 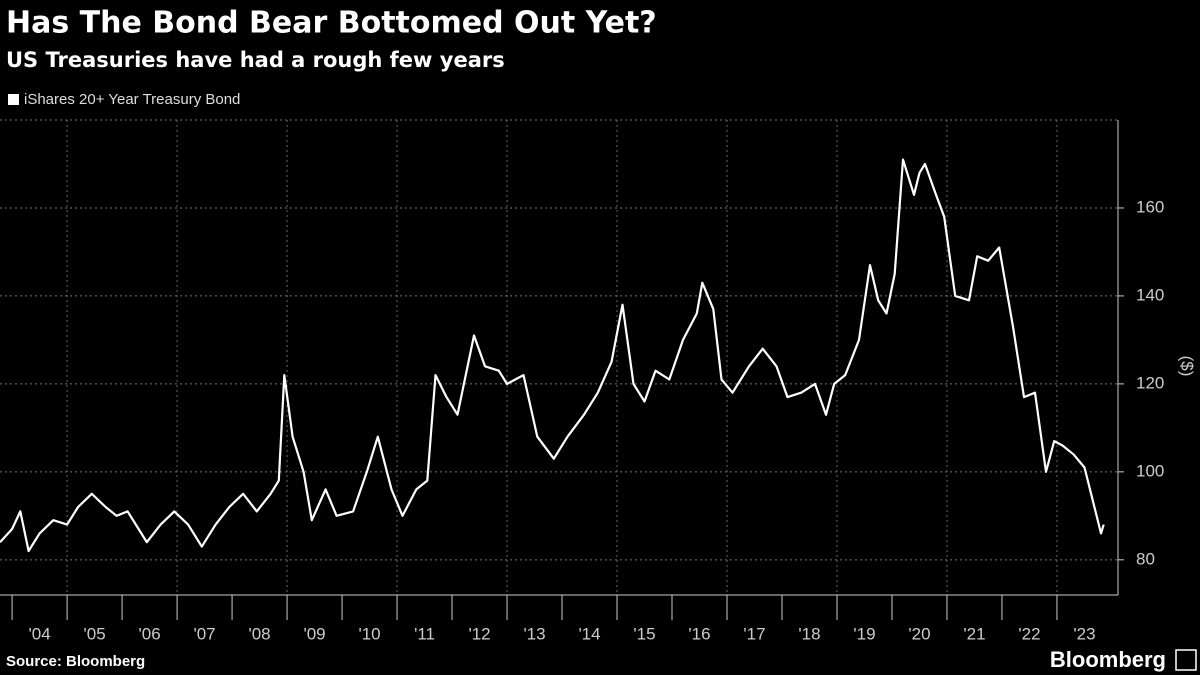 What do you see at coordinates (1186, 660) in the screenshot?
I see `logo-icon` at bounding box center [1186, 660].